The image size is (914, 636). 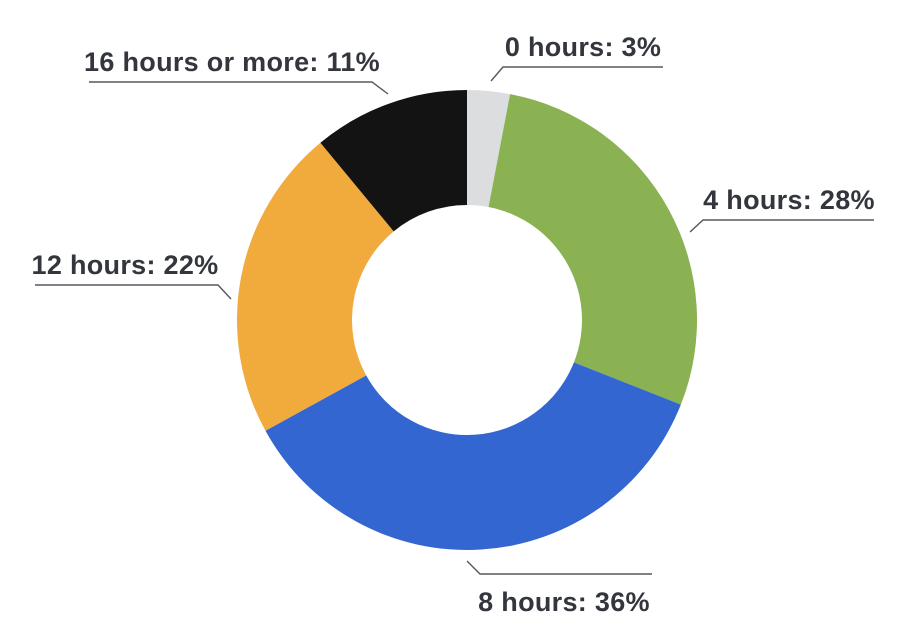 I want to click on leader-line-16-hours-or-more, so click(x=239, y=88).